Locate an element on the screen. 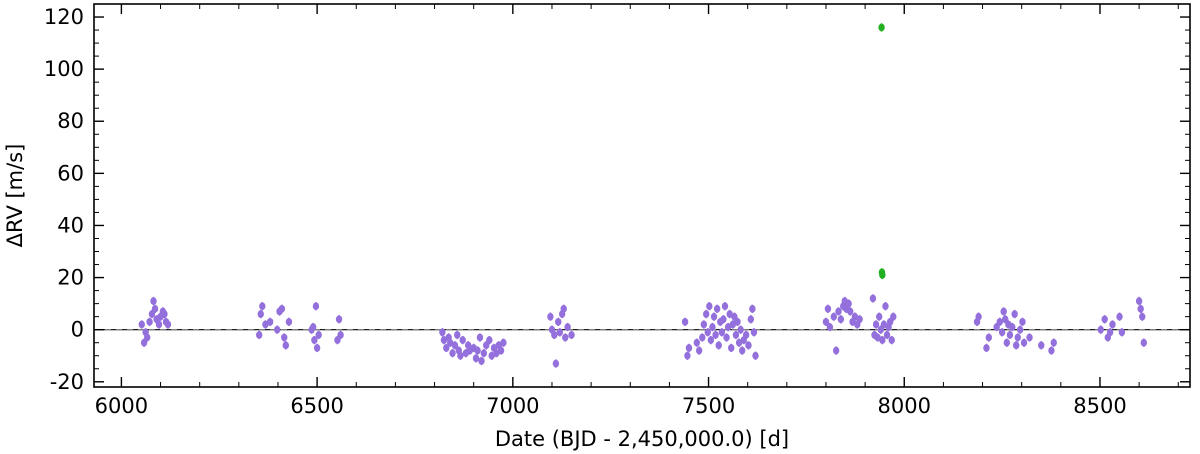 This screenshot has height=454, width=1200. x-tick-label: 7000 is located at coordinates (512, 406).